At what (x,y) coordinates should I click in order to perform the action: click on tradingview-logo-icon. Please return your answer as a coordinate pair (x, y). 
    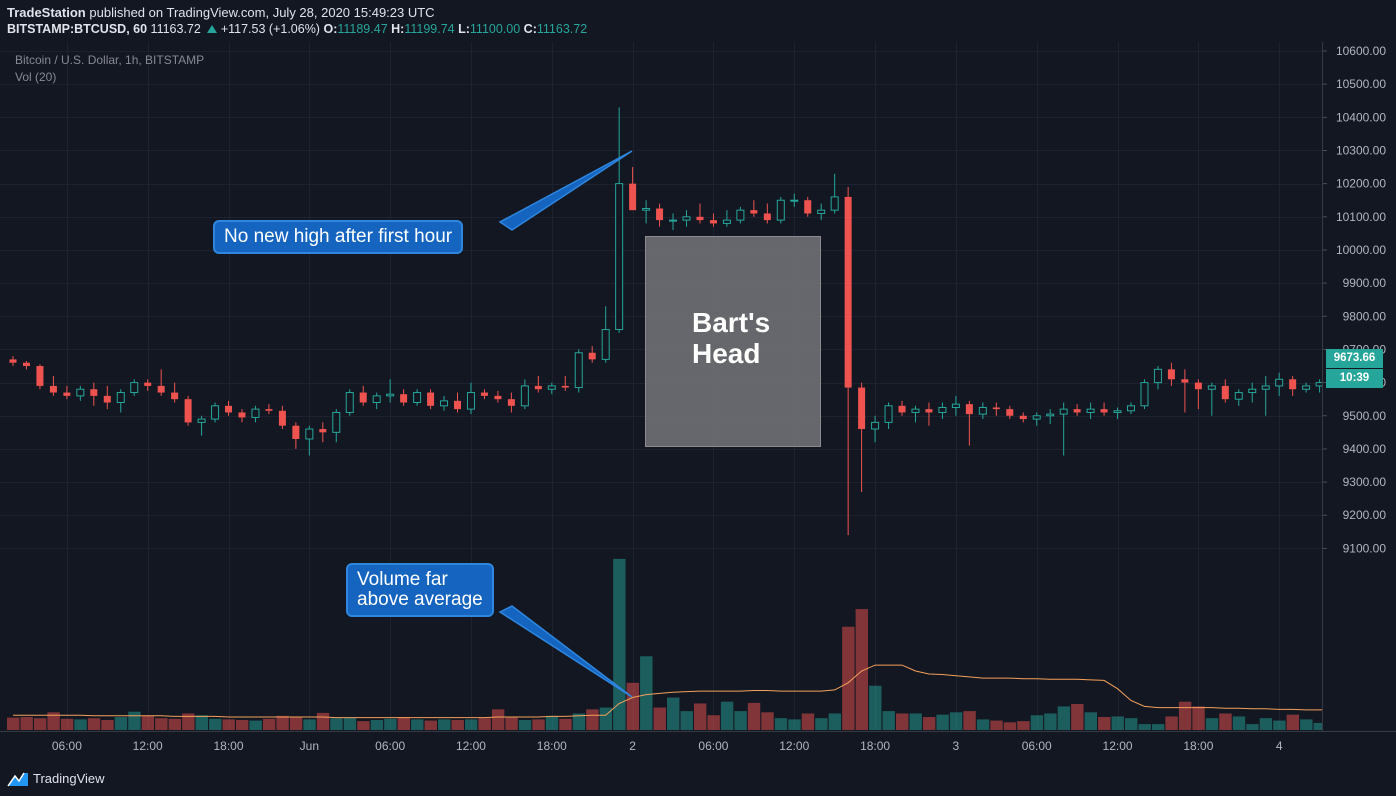
    Looking at the image, I should click on (18, 779).